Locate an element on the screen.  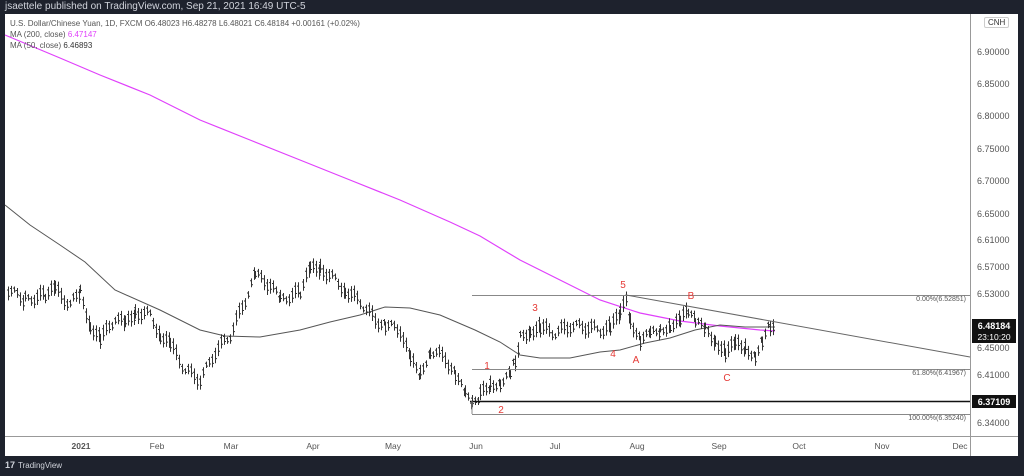
level-badge is located at coordinates (994, 401).